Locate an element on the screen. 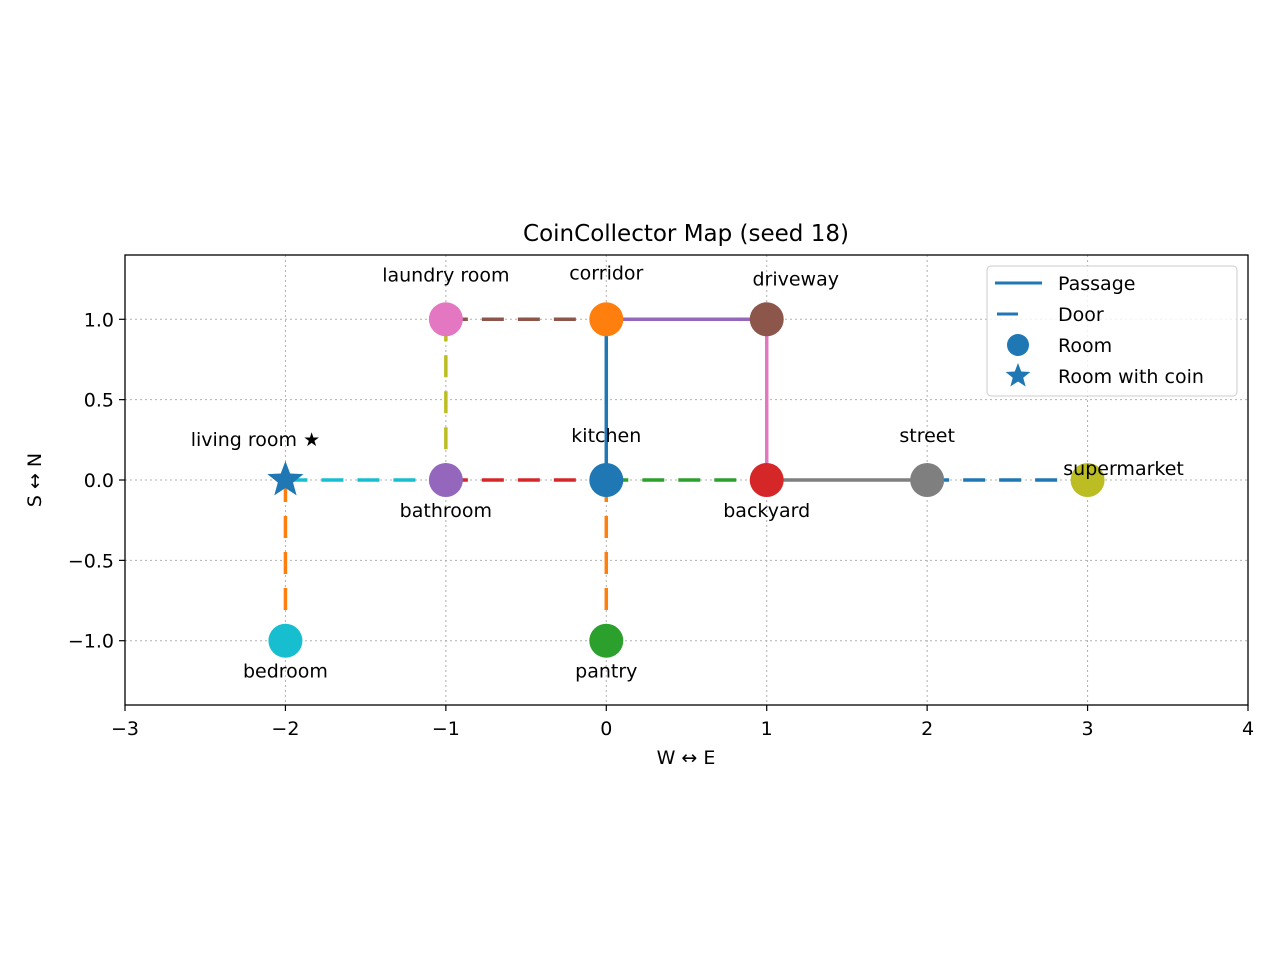 The width and height of the screenshot is (1280, 965). x-tick-label: −3 is located at coordinates (125, 729).